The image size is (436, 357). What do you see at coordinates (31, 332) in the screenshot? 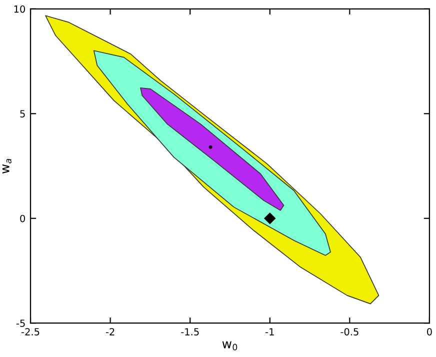
I see `x-tick-label: -2.5` at bounding box center [31, 332].